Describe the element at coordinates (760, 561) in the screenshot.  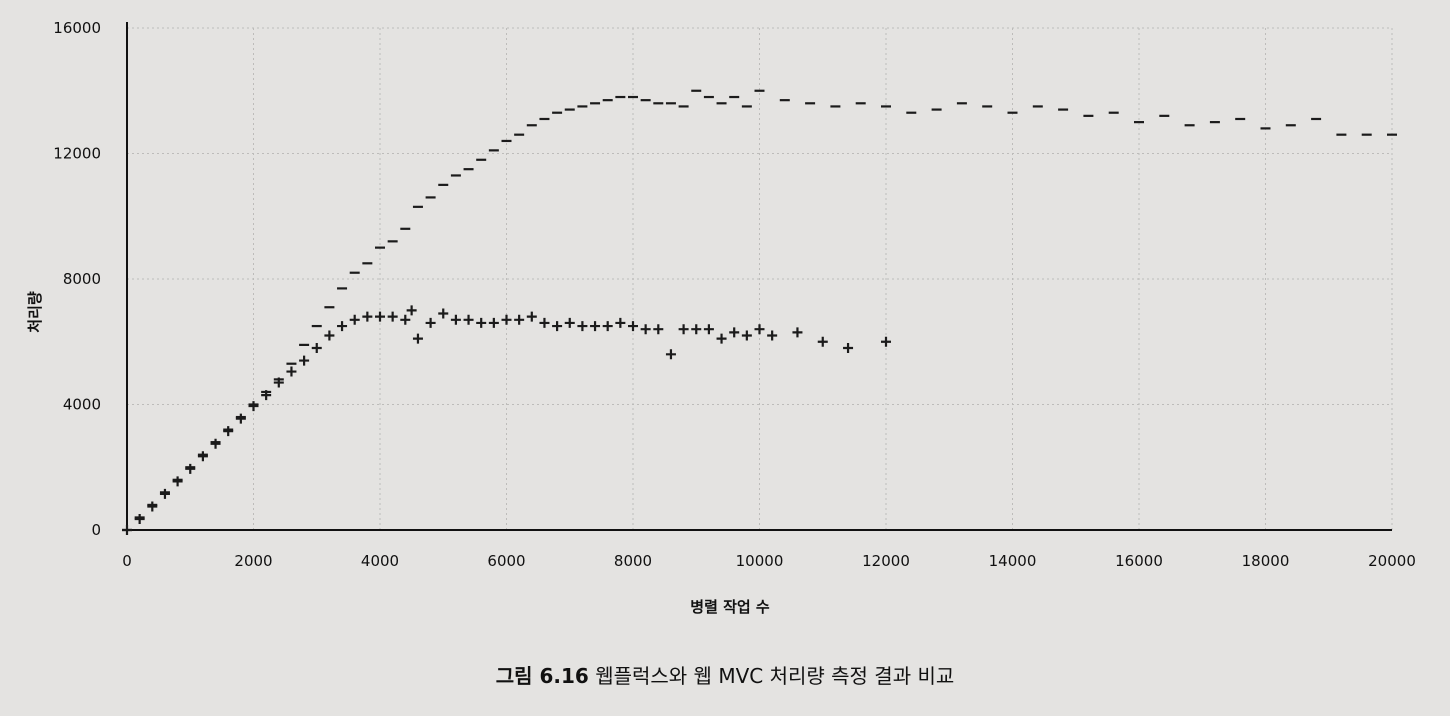
I see `x-tick-label: 10000` at that location.